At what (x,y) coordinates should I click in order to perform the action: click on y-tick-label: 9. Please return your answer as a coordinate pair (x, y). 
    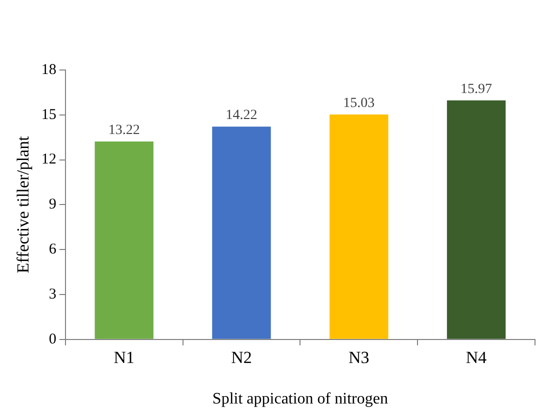
    Looking at the image, I should click on (52, 204).